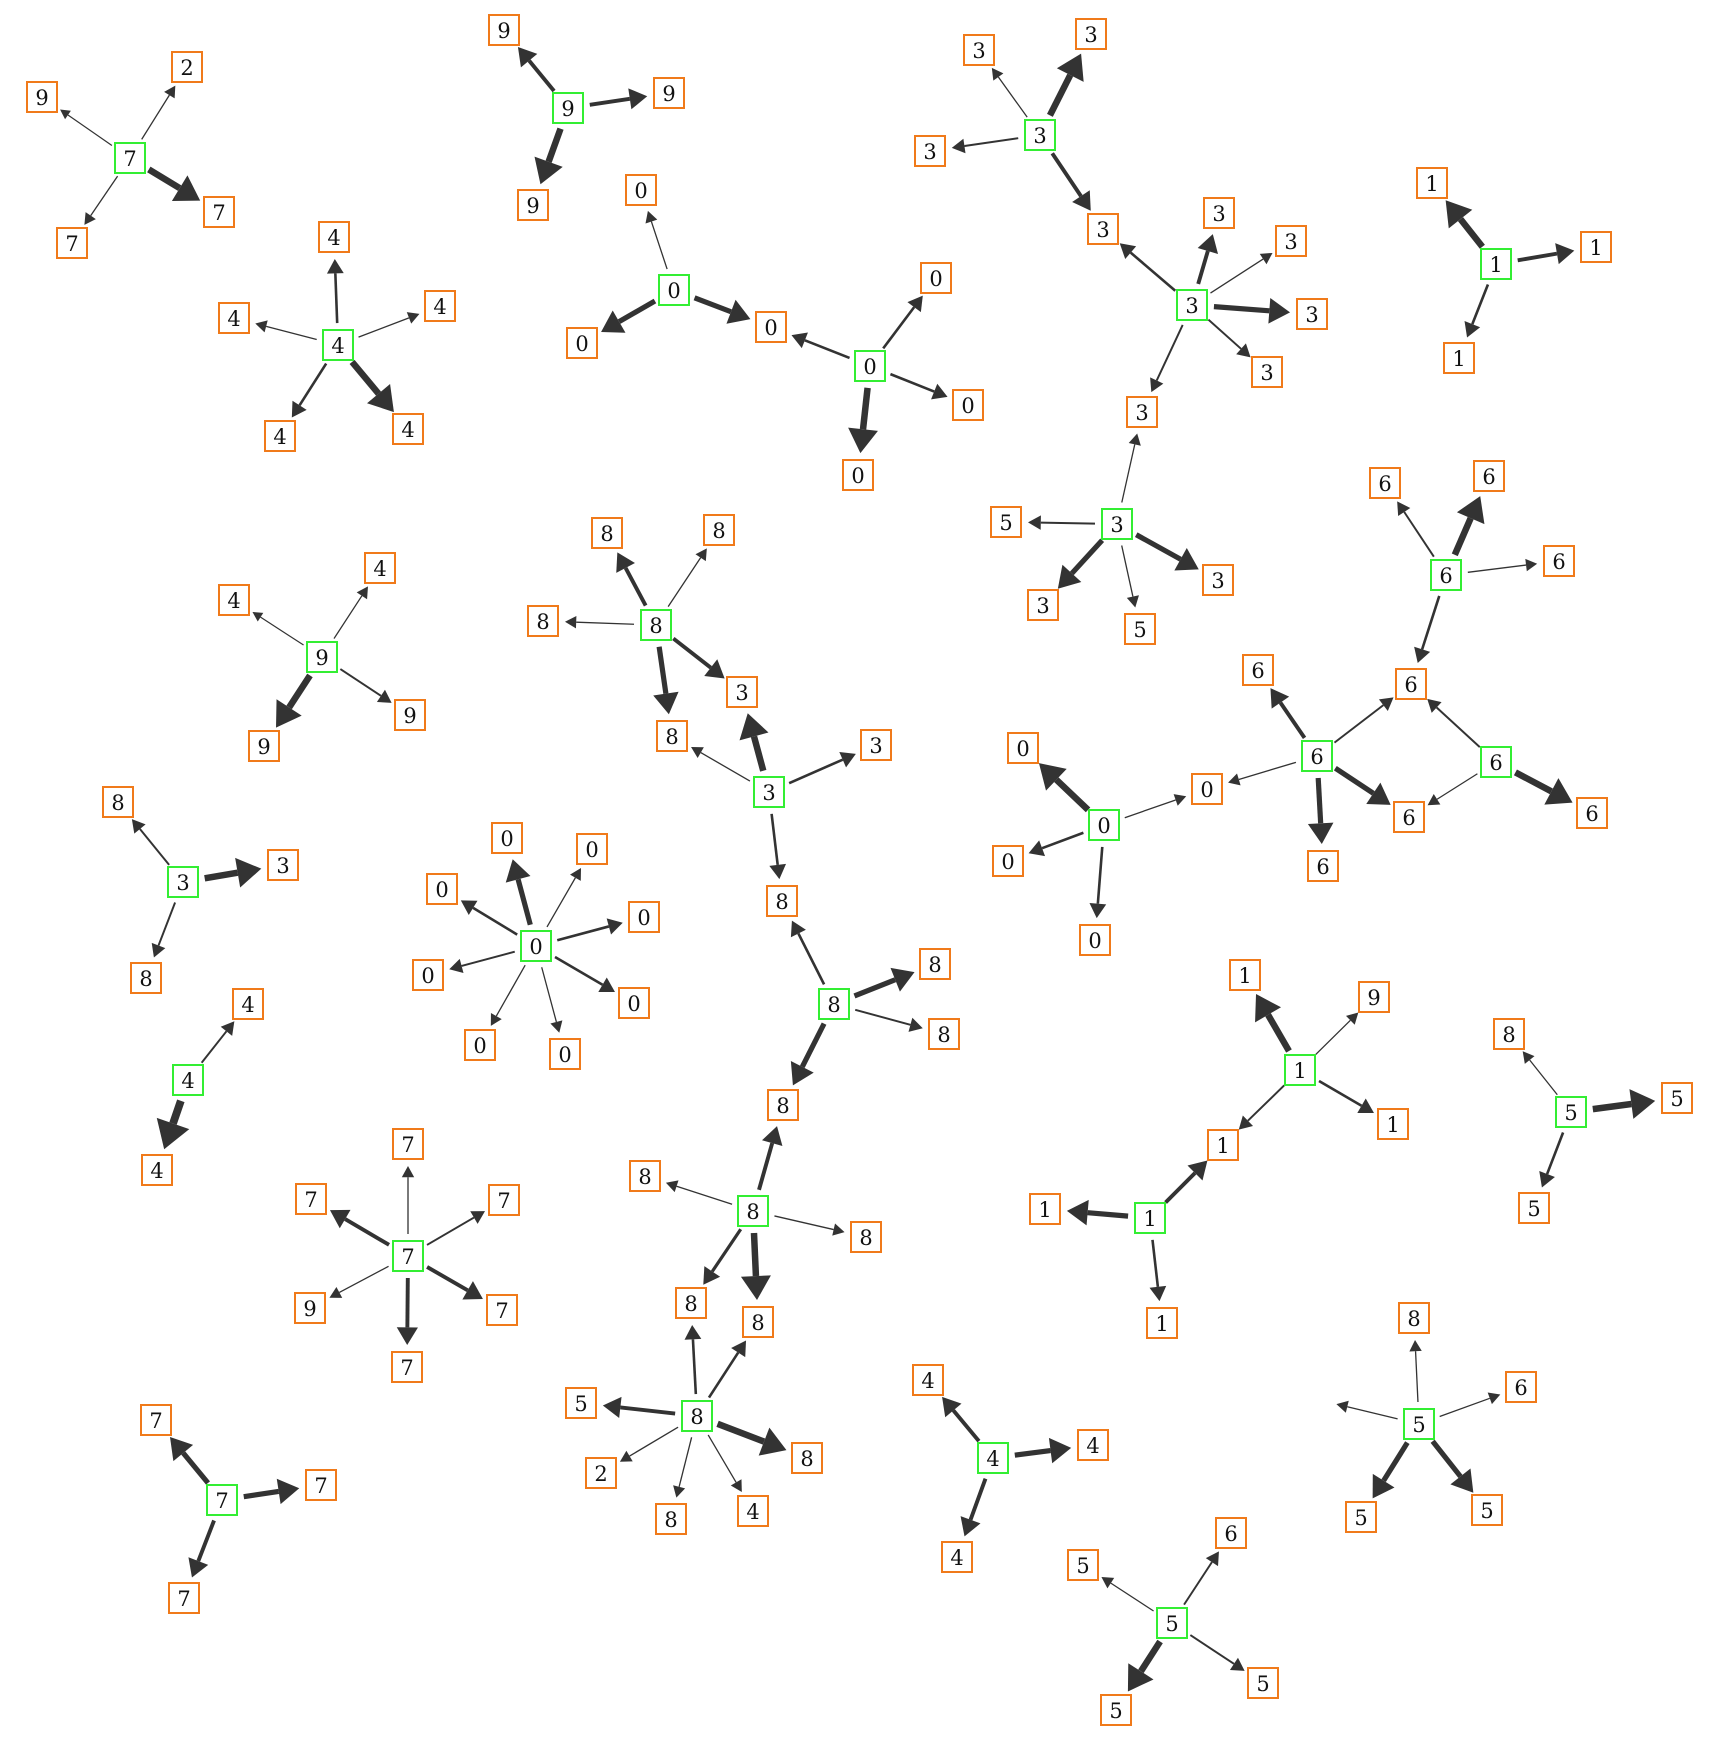  I want to click on edge-arrowhead-c5b-n5f, so click(1383, 1486).